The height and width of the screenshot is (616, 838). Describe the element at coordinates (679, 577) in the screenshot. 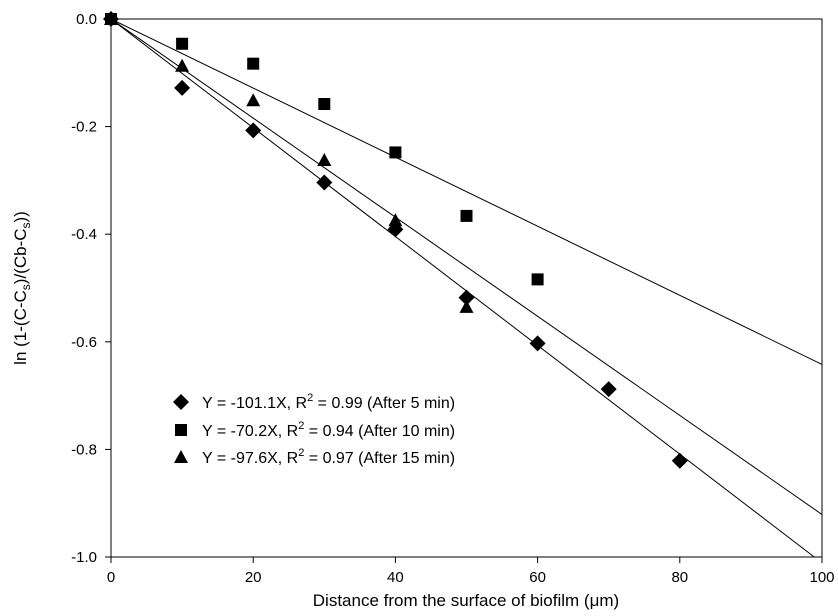

I see `x-tick-label: 80` at that location.